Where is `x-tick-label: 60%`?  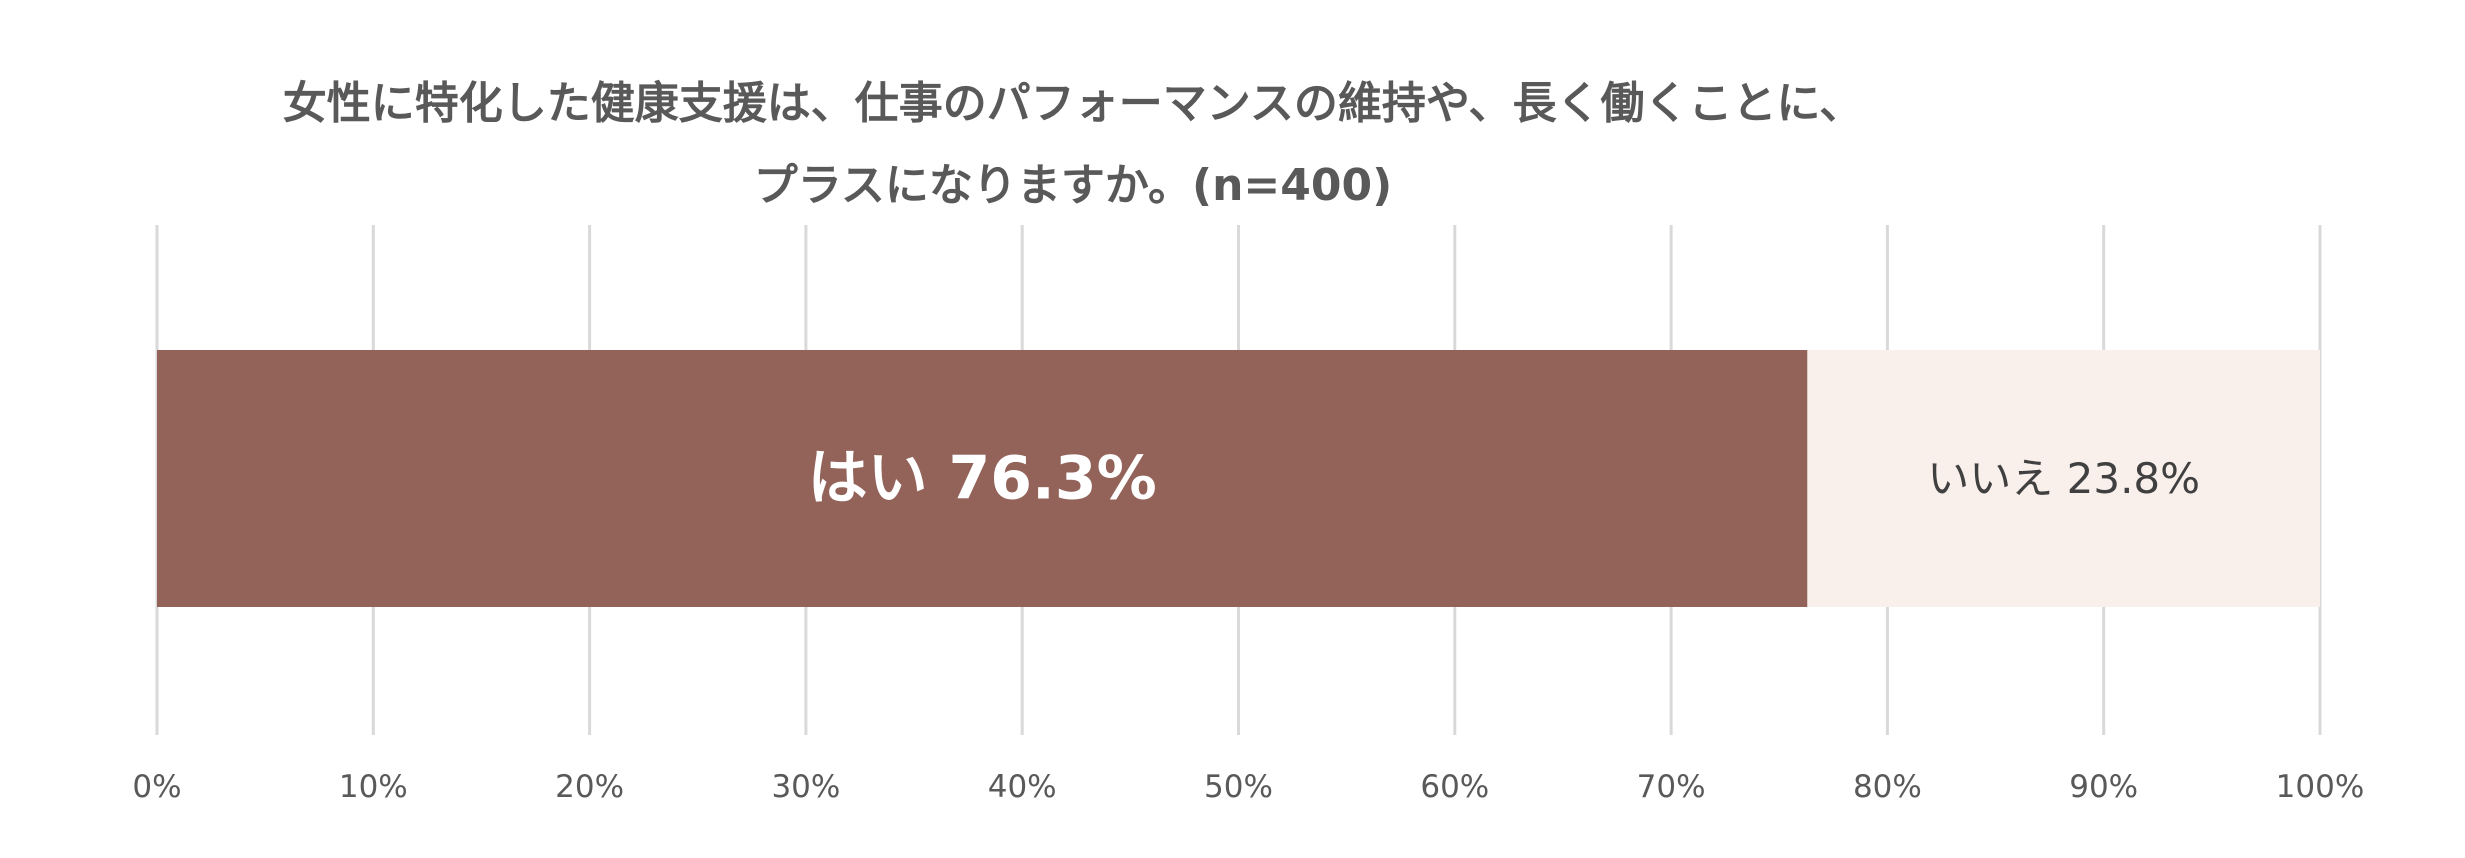
x-tick-label: 60% is located at coordinates (1454, 787).